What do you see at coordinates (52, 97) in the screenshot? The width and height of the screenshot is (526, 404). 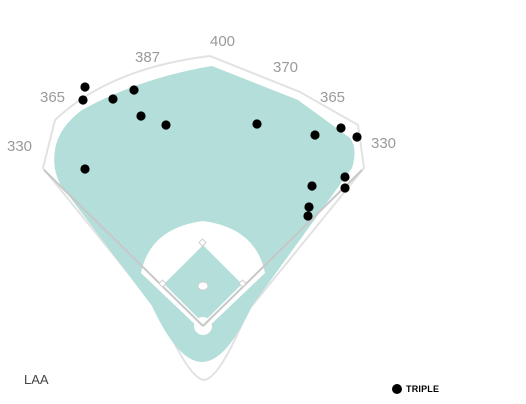 I see `distance-label-lf: 365` at bounding box center [52, 97].